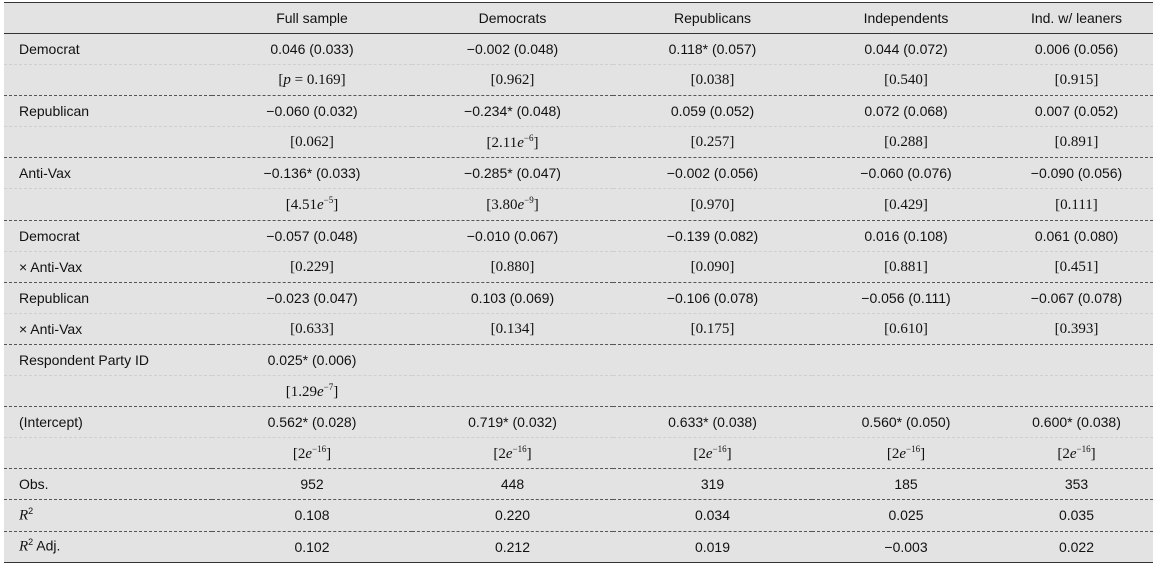  Describe the element at coordinates (512, 298) in the screenshot. I see `cell-democrats: 0.103 (0.069)` at that location.